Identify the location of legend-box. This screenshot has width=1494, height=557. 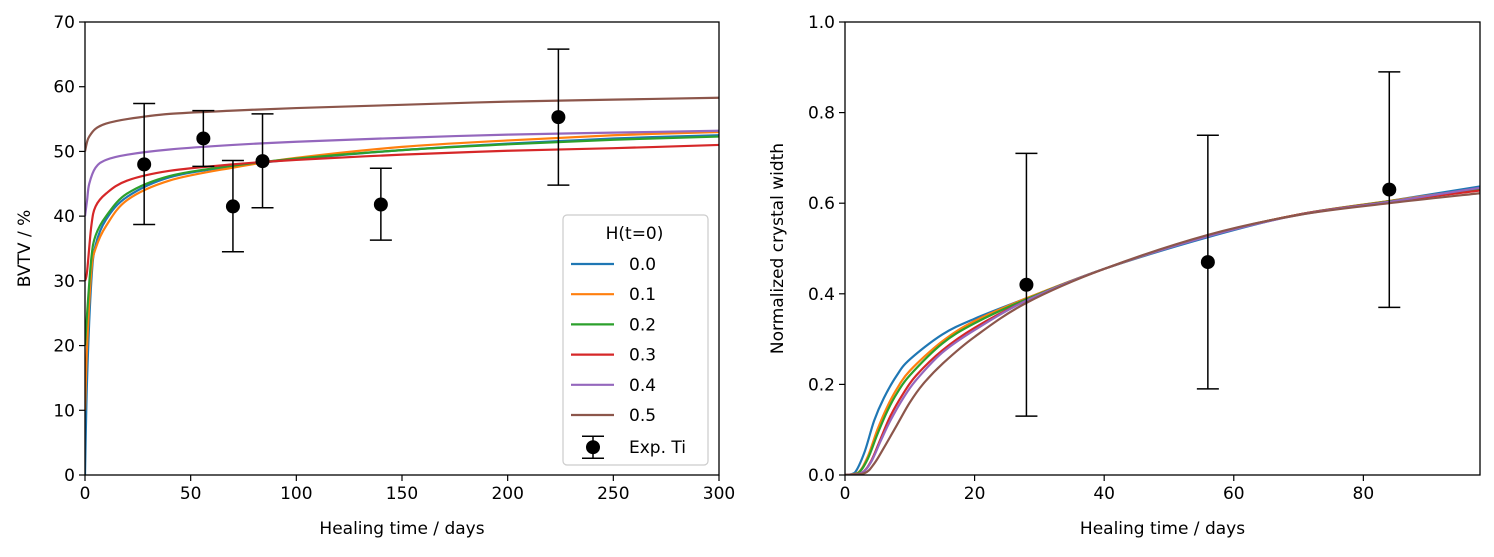
(635, 340).